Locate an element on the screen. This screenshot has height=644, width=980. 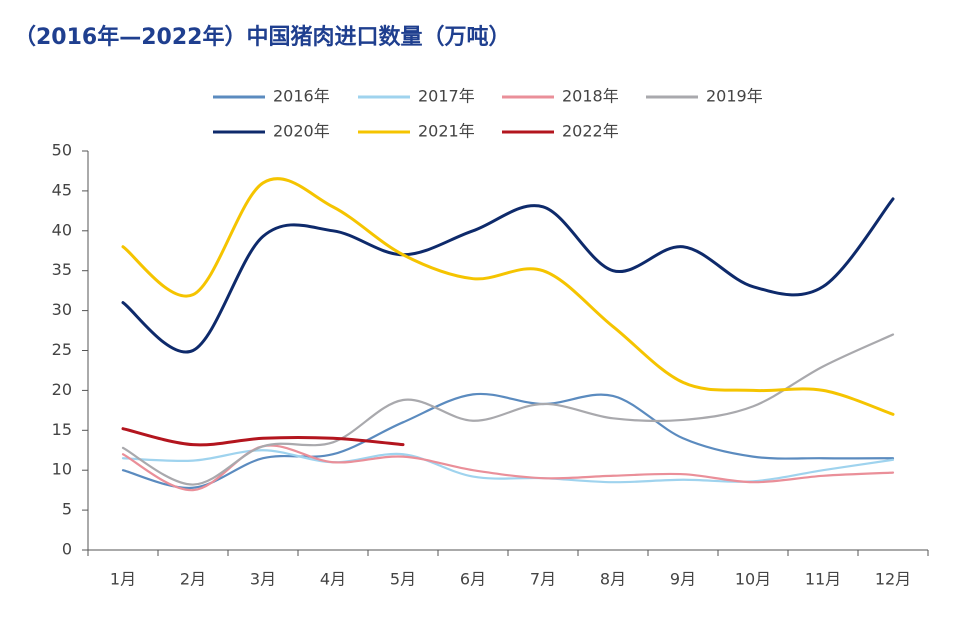
y-tick-label: 35 is located at coordinates (62, 269).